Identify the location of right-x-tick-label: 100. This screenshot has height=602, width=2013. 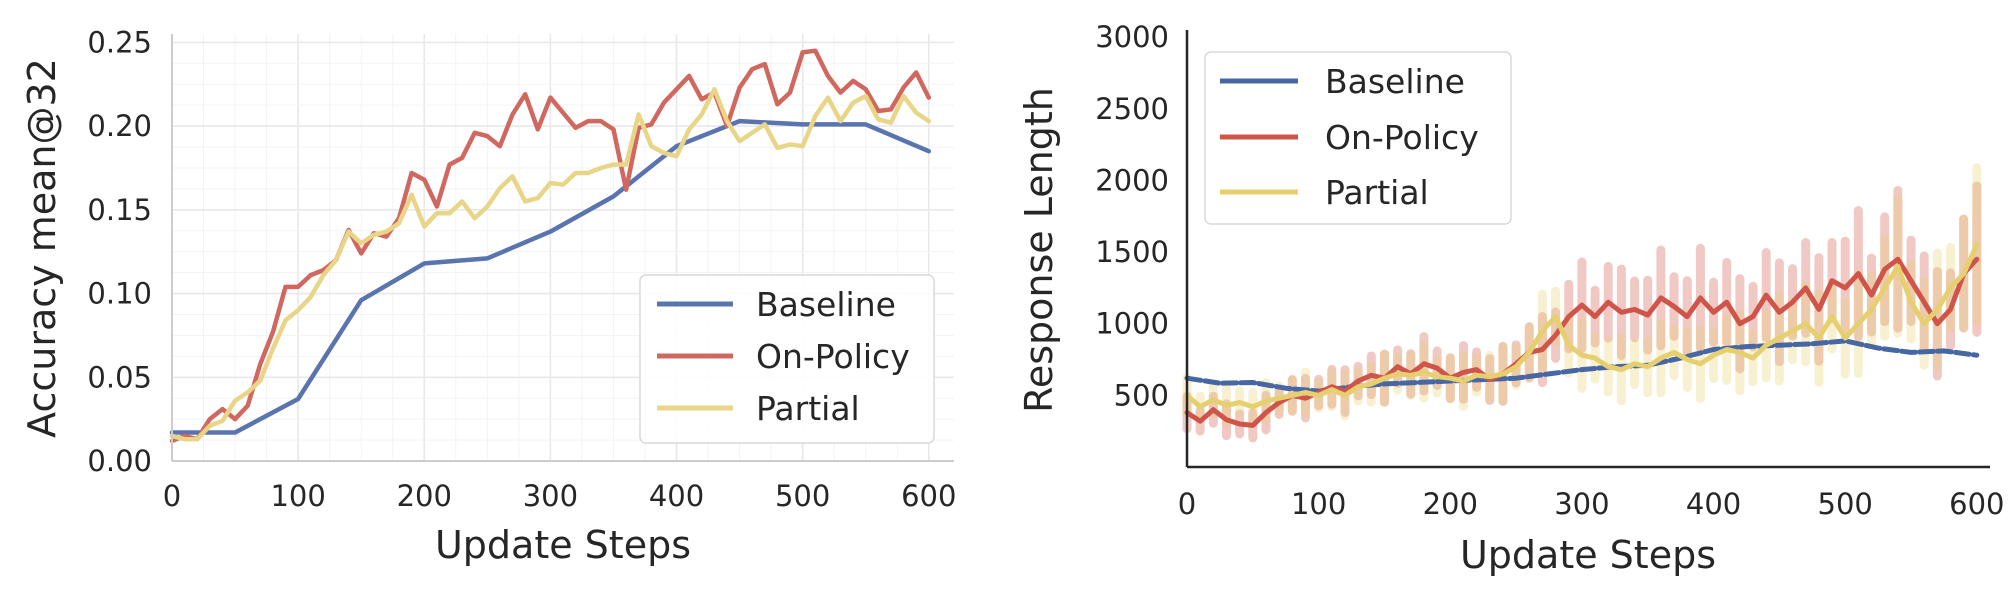
(1318, 504).